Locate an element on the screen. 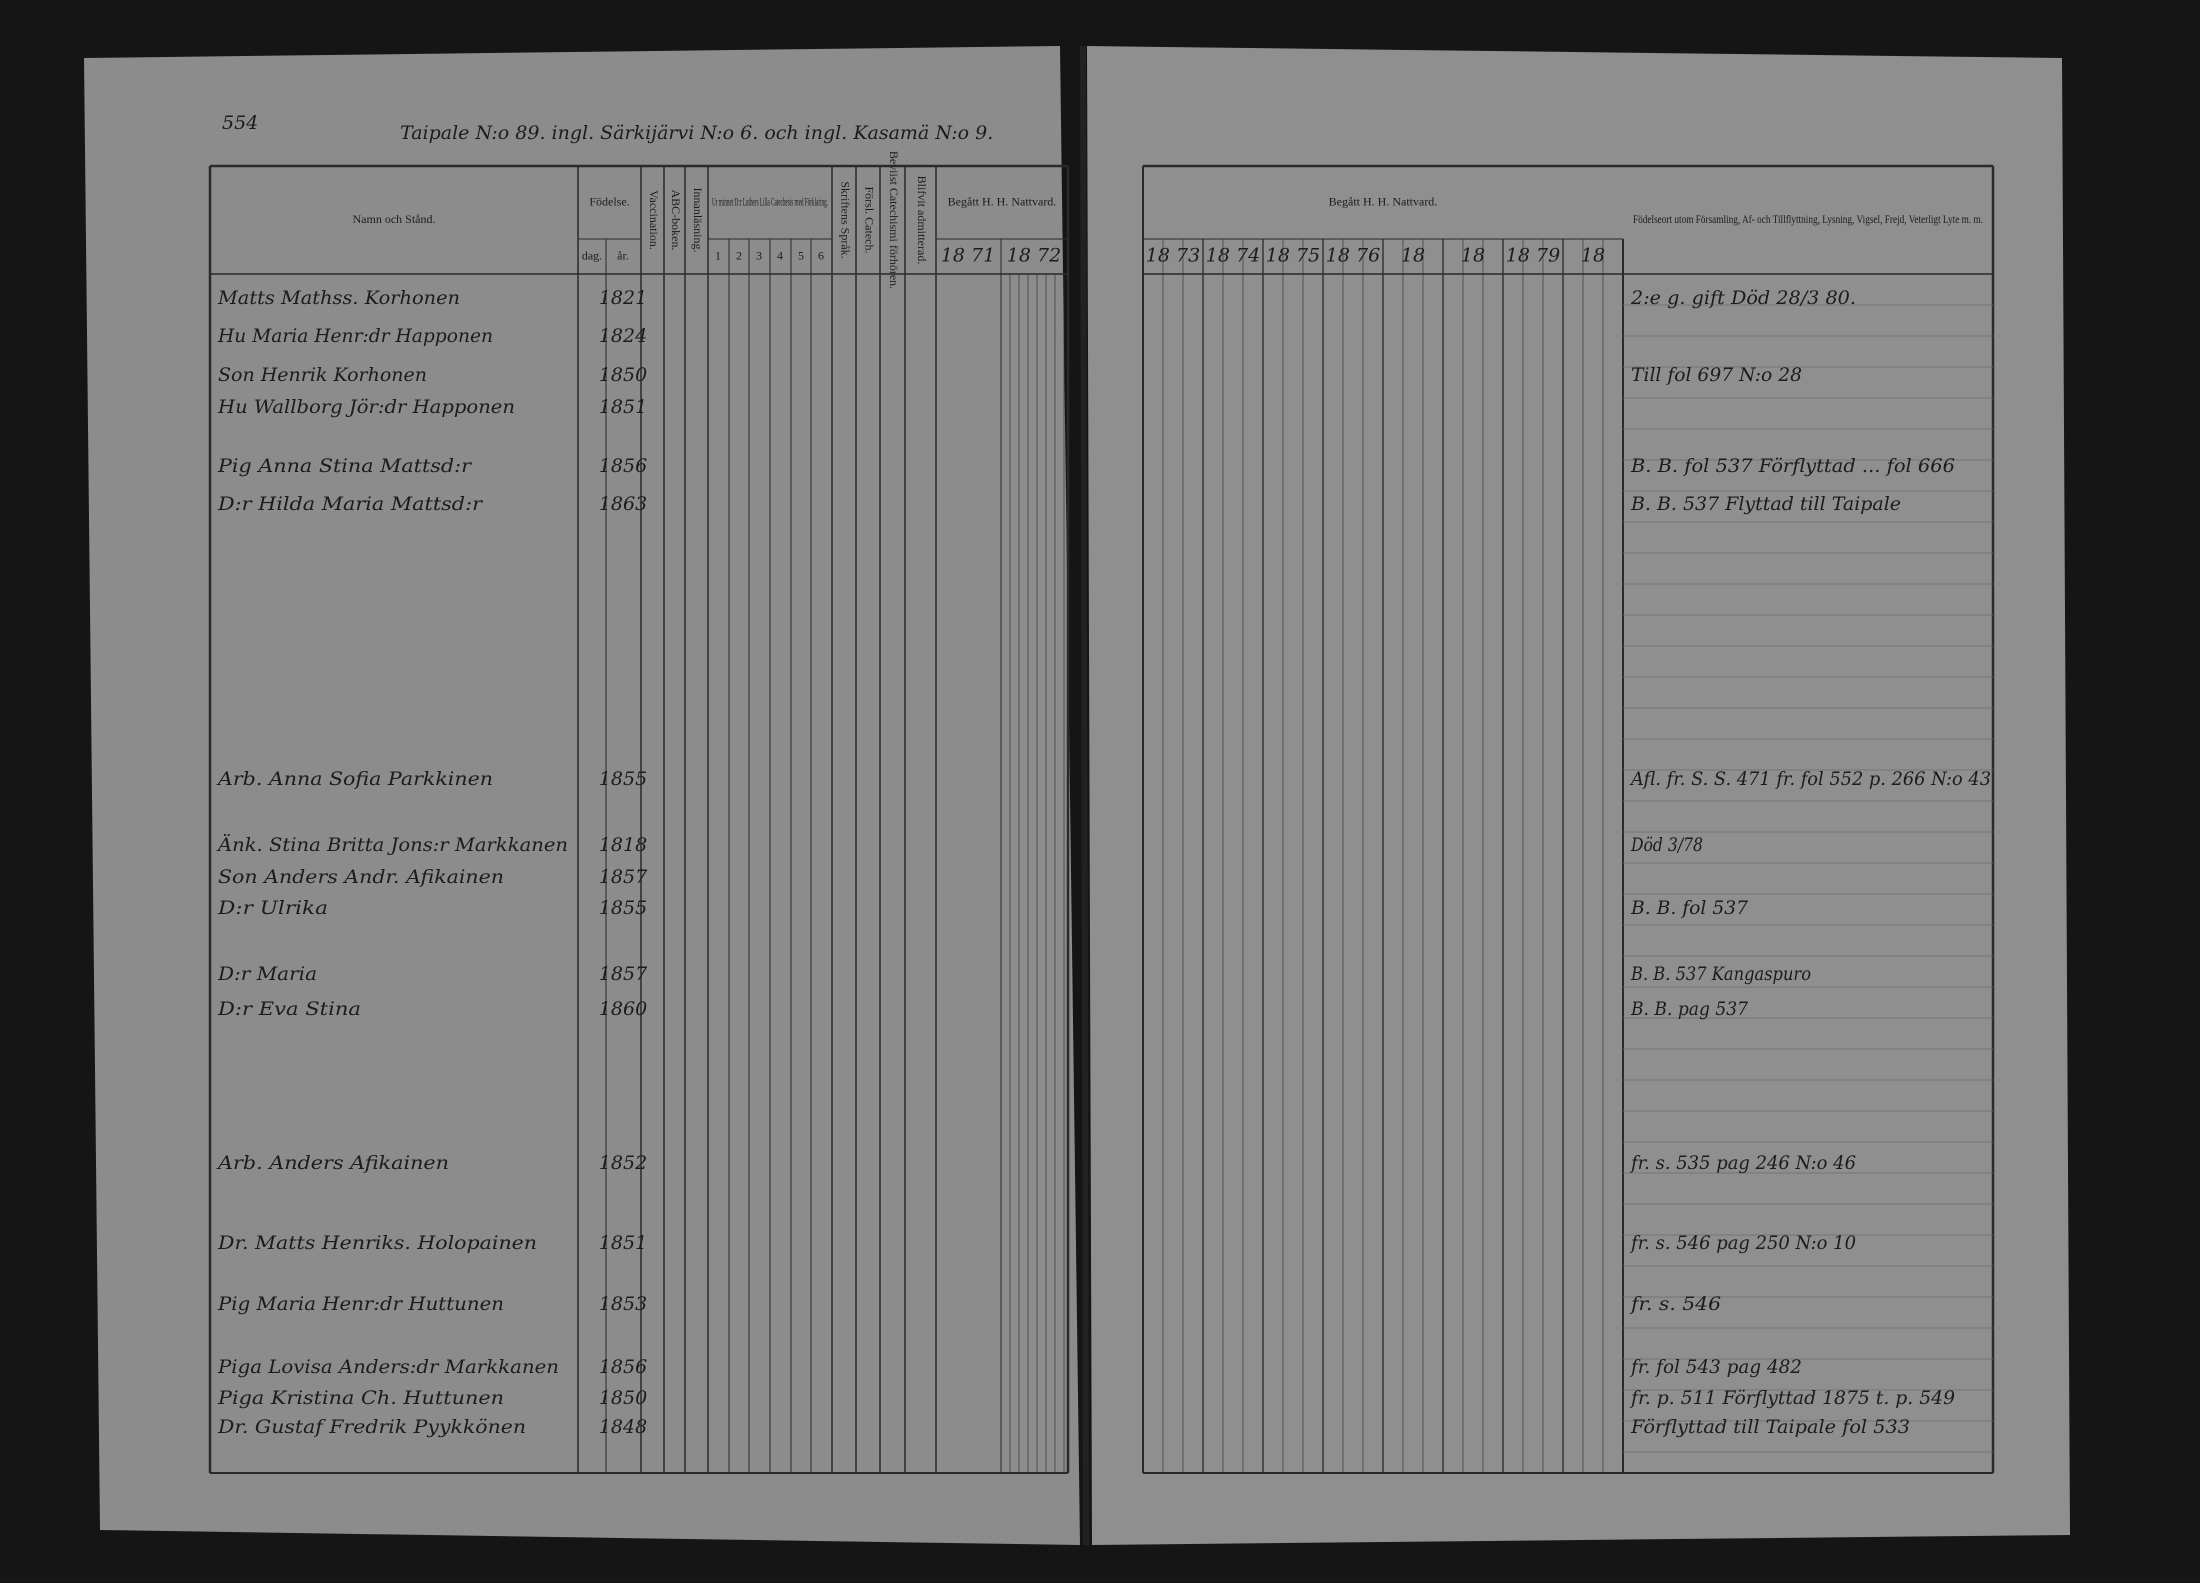 Image resolution: width=2200 pixels, height=1583 pixels. entry-name: D:r Eva Stina is located at coordinates (289, 1009).